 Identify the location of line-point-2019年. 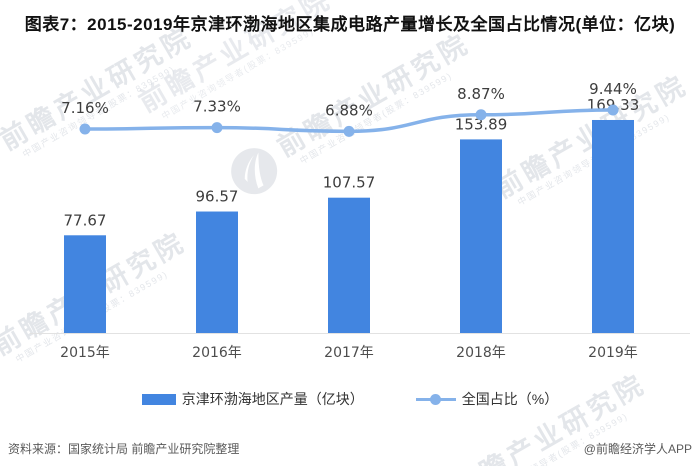
(613, 110).